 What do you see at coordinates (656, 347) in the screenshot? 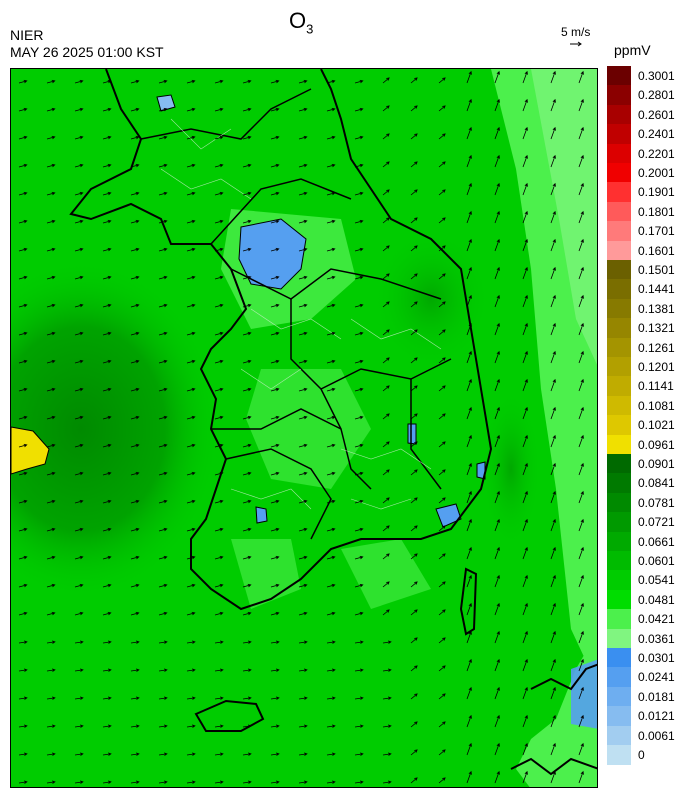
I see `legend-label: 0.1261` at bounding box center [656, 347].